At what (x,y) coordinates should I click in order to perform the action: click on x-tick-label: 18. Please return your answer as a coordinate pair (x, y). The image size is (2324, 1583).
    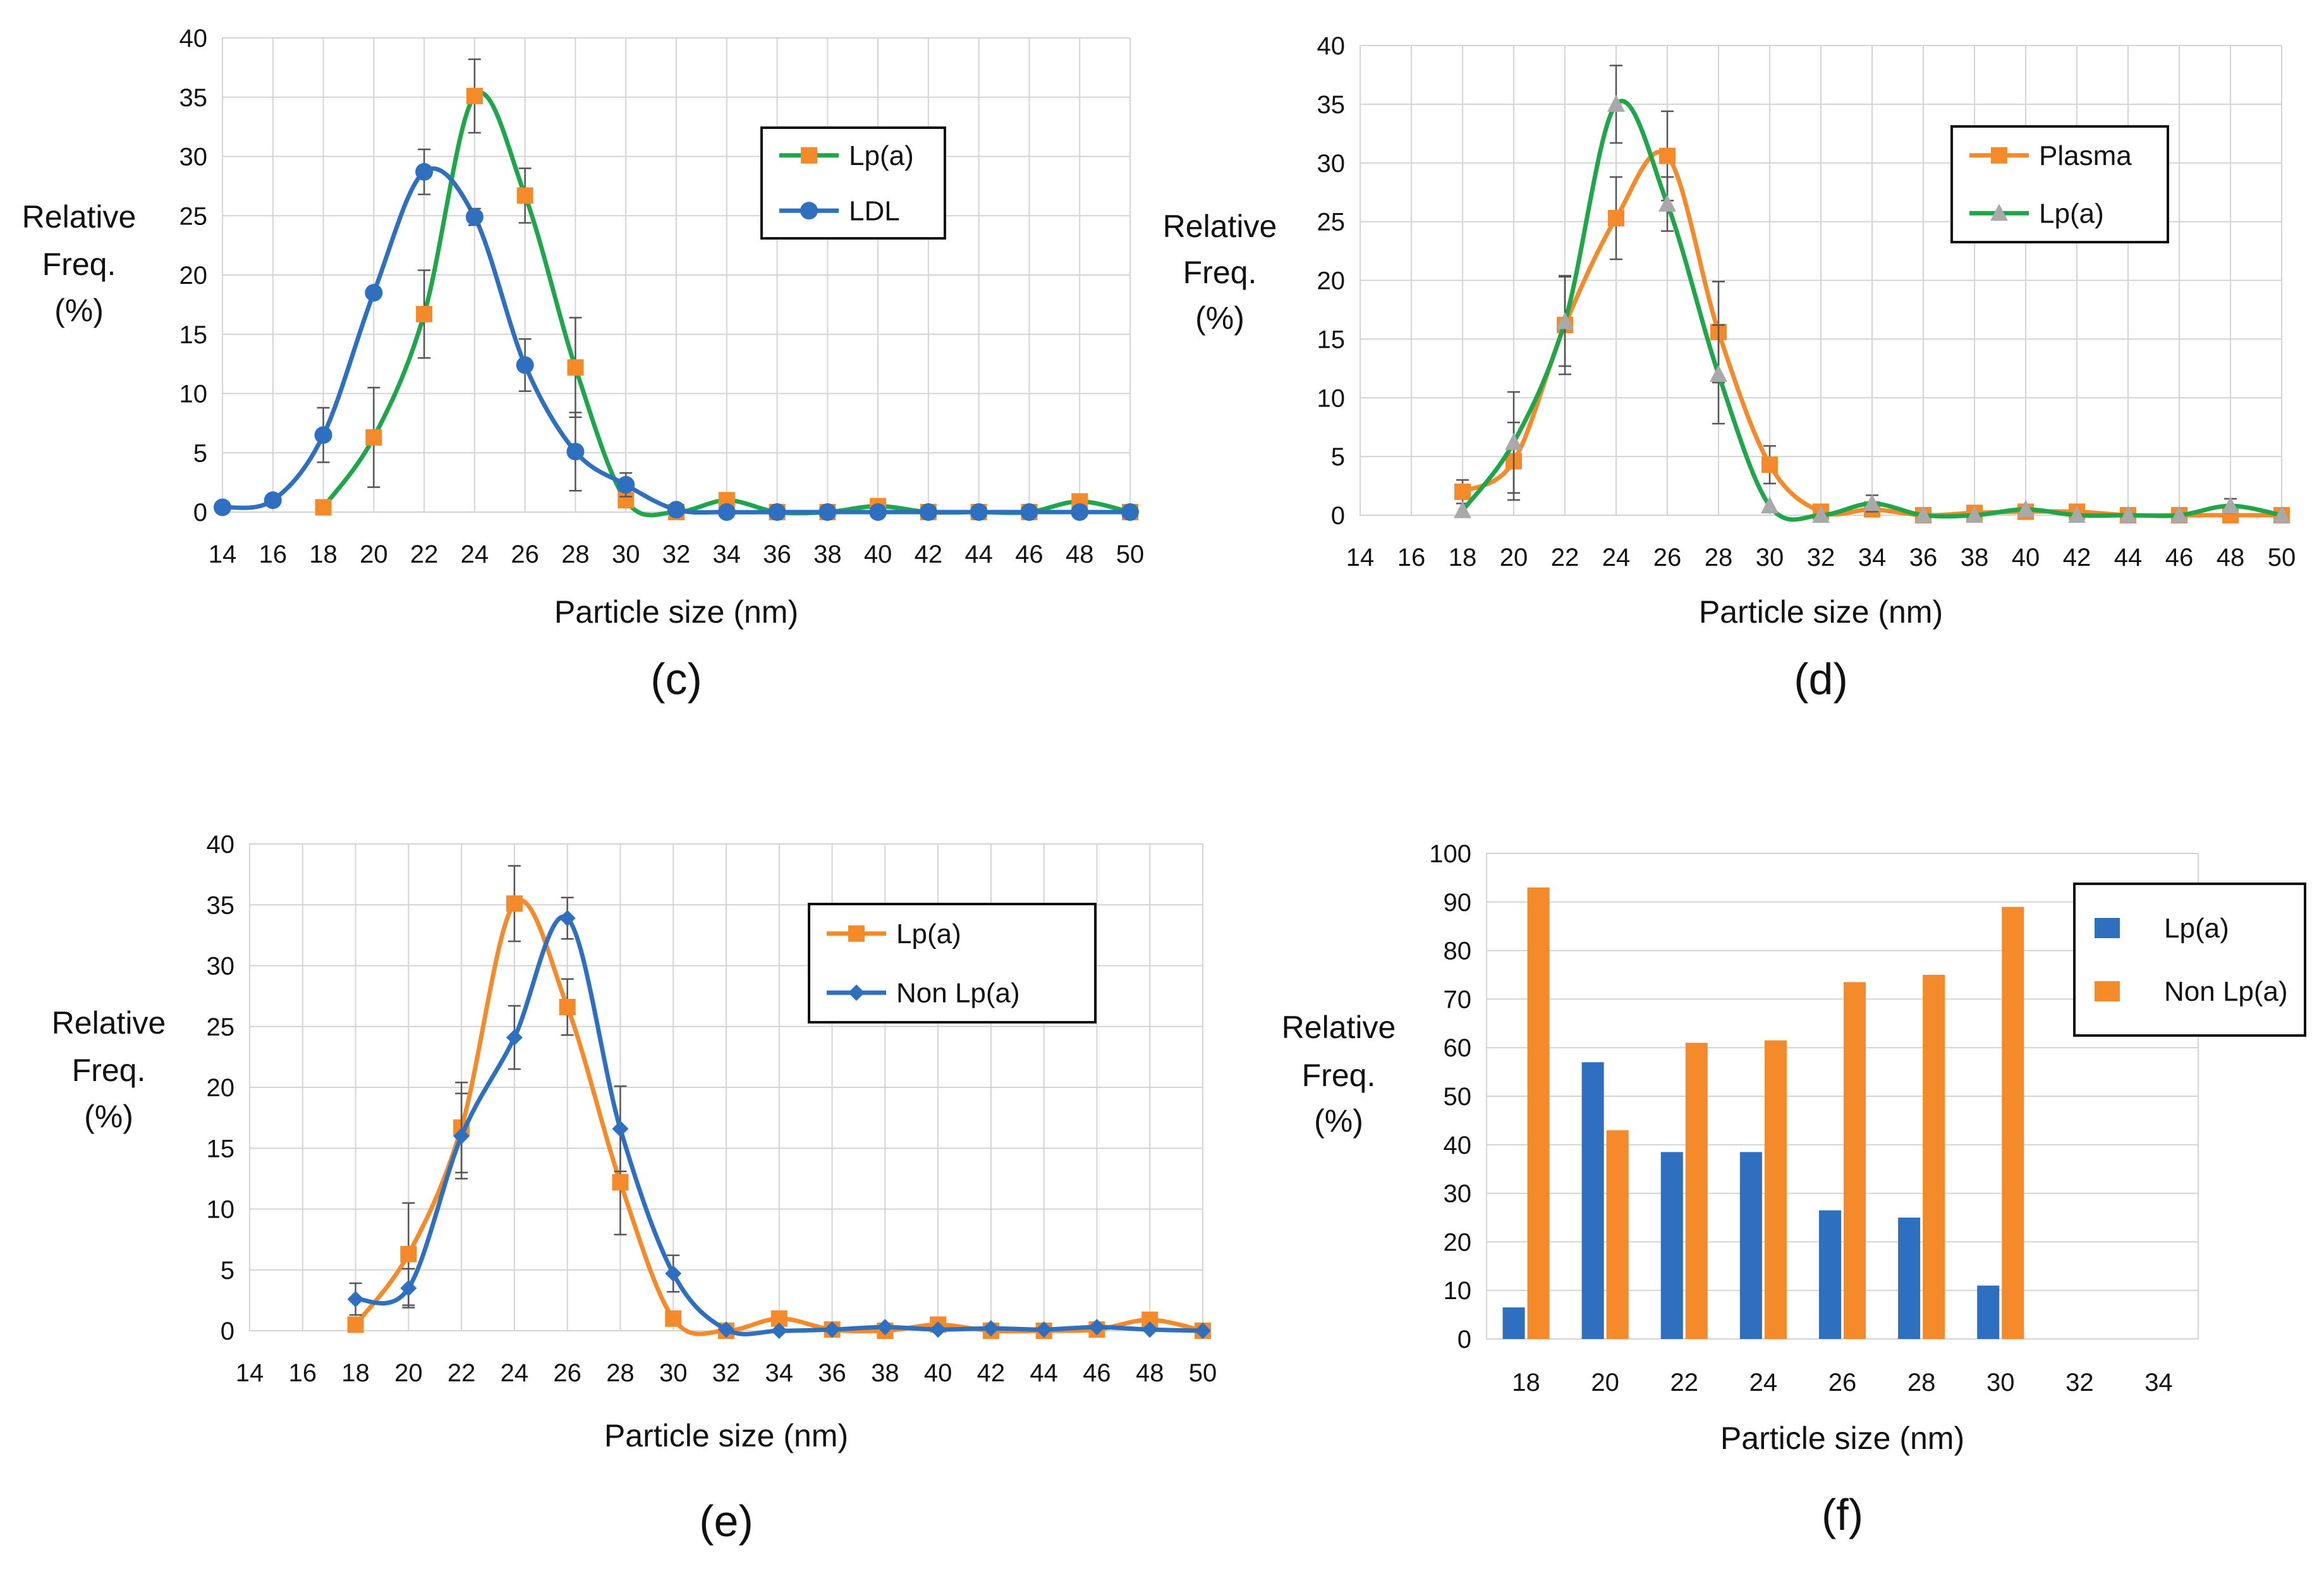
    Looking at the image, I should click on (1526, 1383).